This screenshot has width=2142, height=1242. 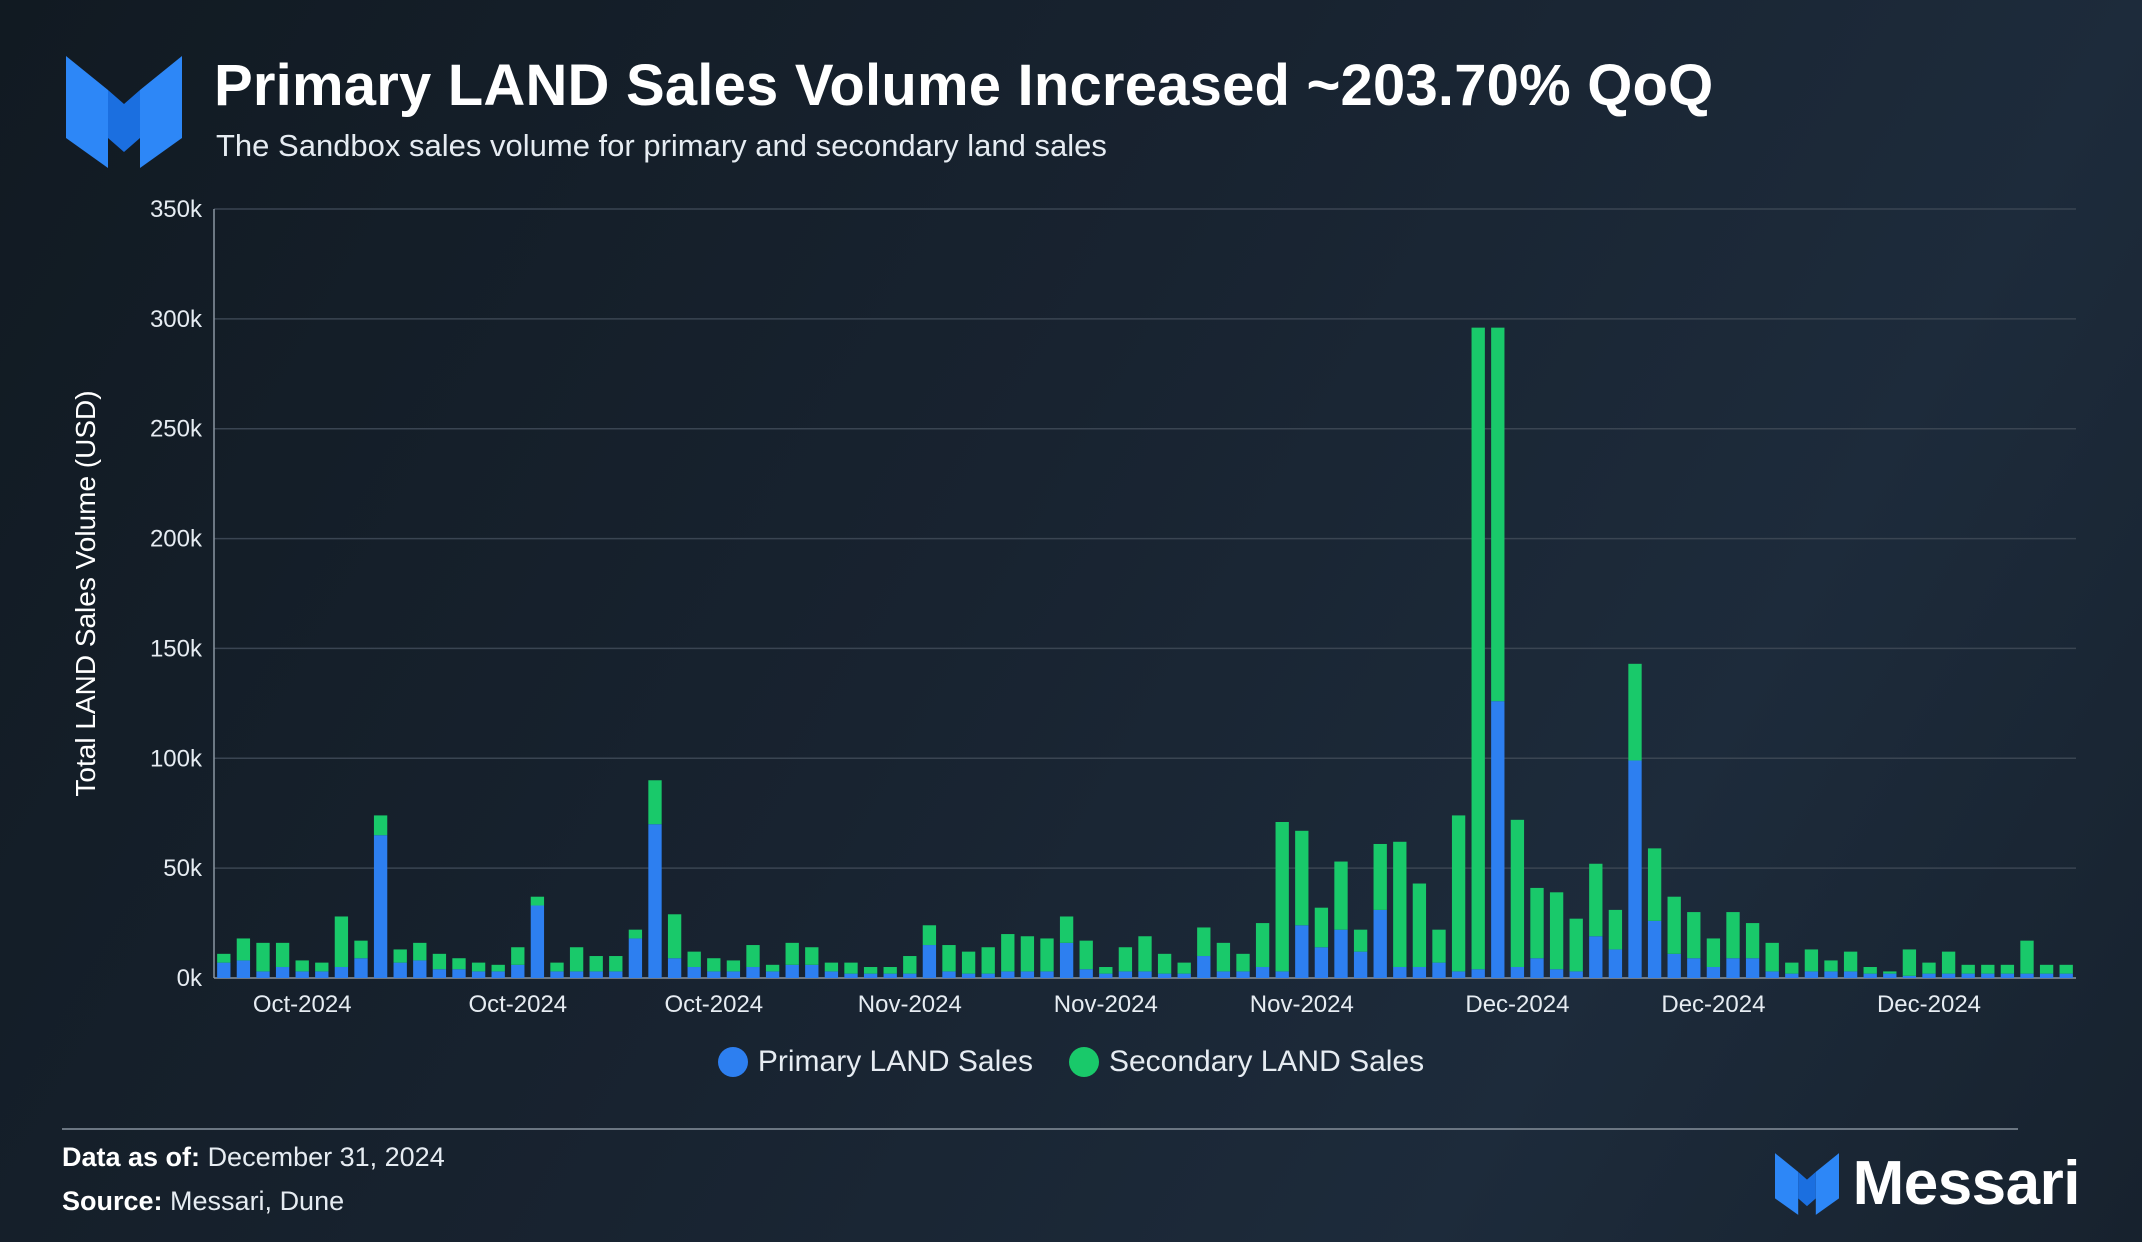 I want to click on legend-item-primary: Primary LAND Sales, so click(x=875, y=1062).